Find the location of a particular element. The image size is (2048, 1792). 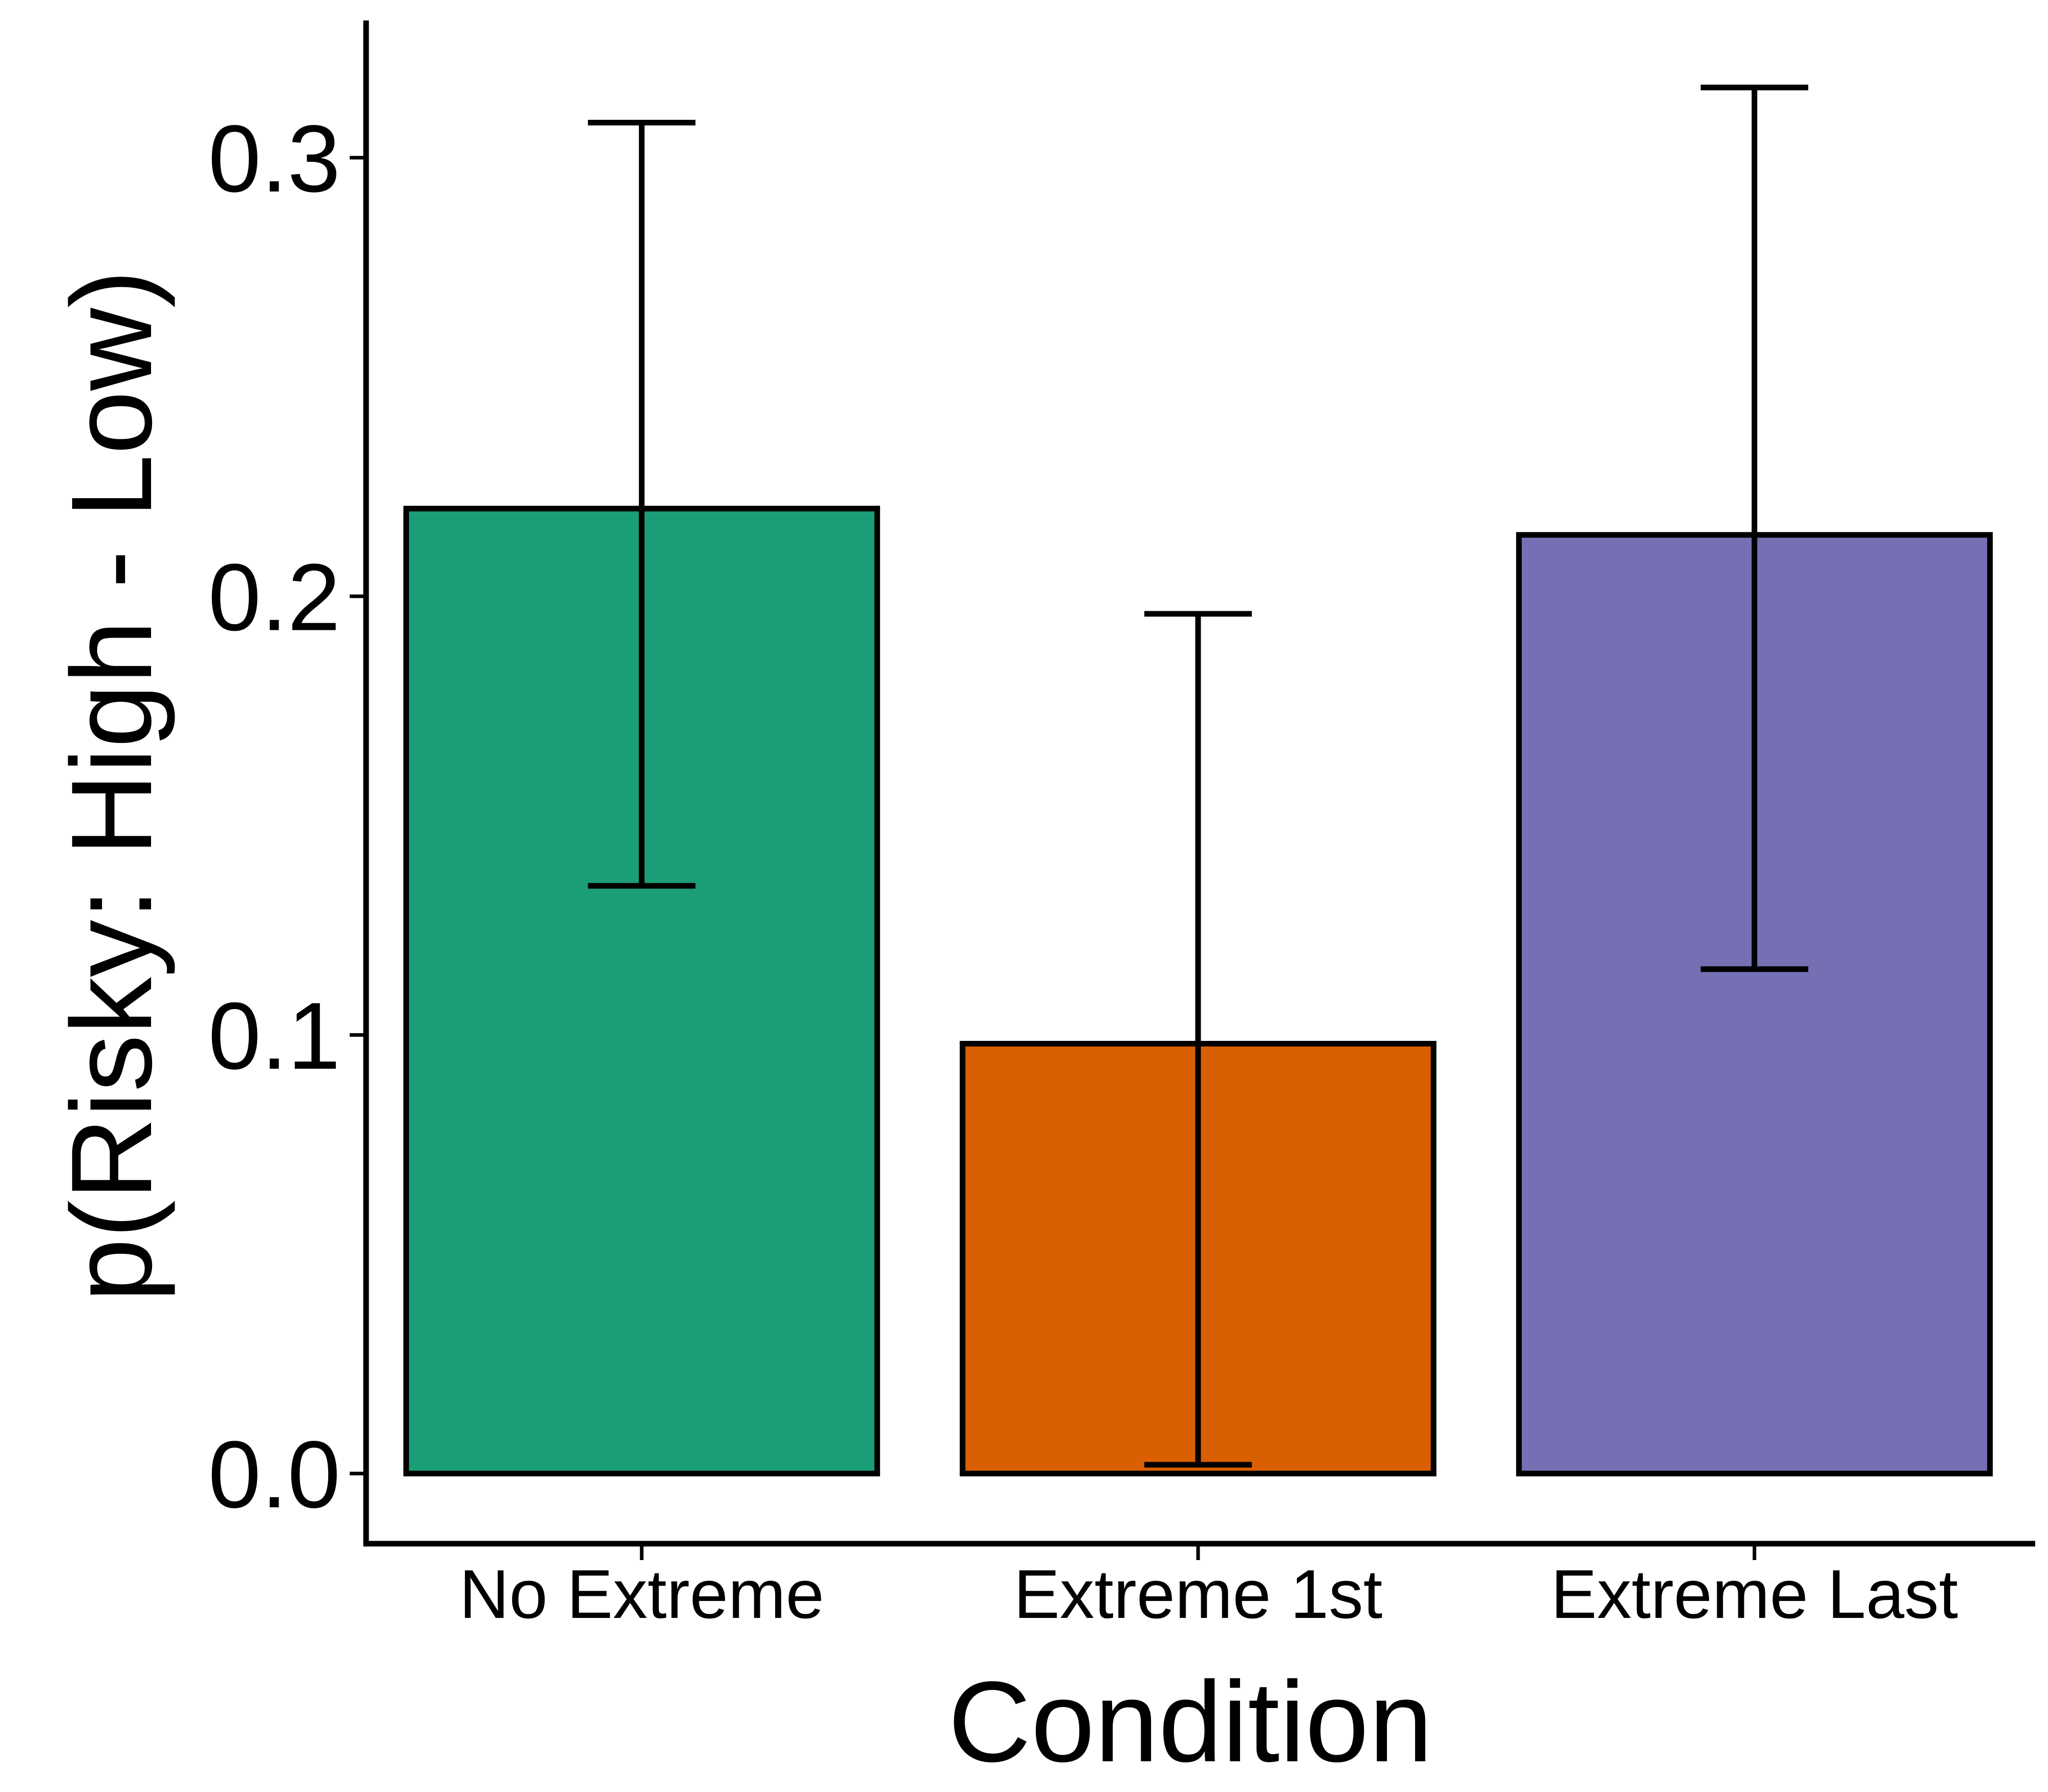

y-tick-label: 0.1 is located at coordinates (274, 1036).